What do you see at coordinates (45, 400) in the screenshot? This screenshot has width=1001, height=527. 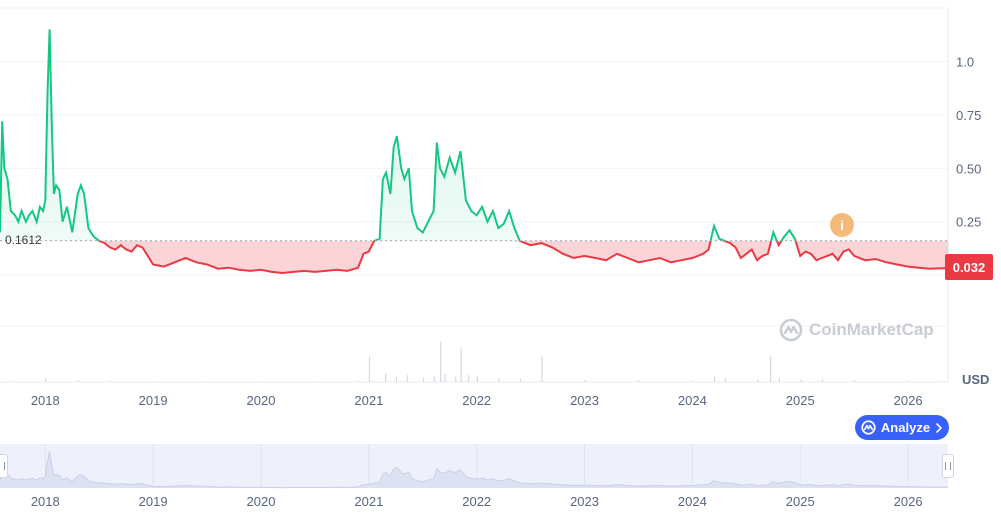 I see `x-tick-label: 2018` at bounding box center [45, 400].